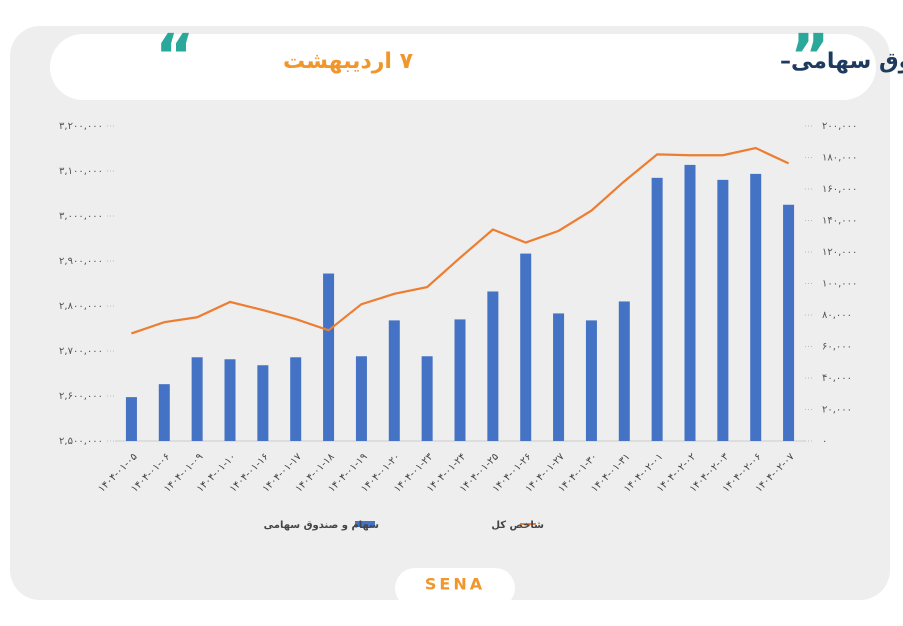  What do you see at coordinates (81, 441) in the screenshot?
I see `y-tick-label: ۲,۵۰۰,۰۰۰` at bounding box center [81, 441].